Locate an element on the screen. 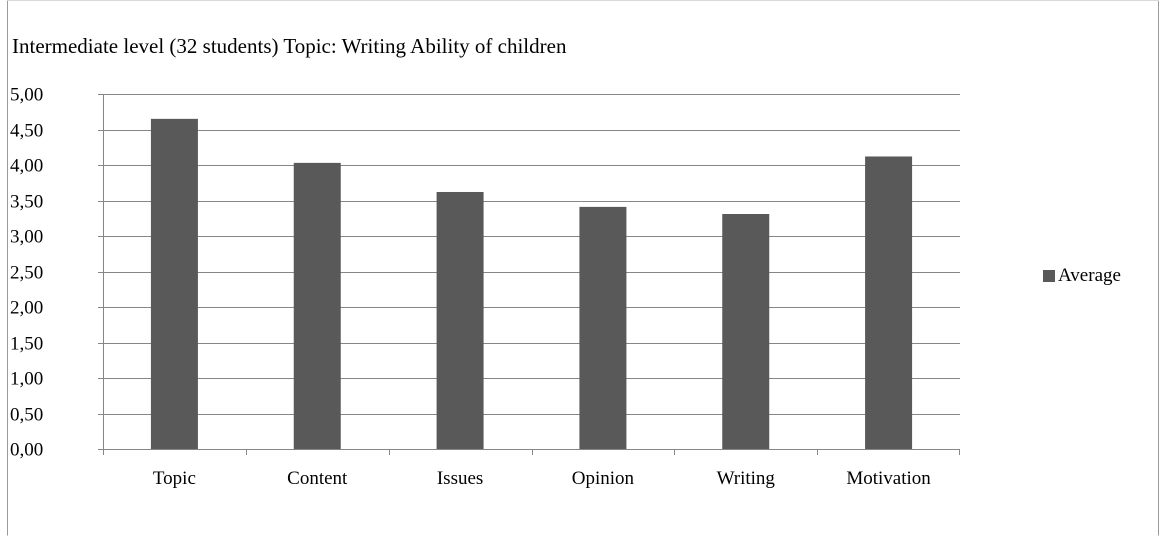 The image size is (1163, 537). y-tick-label: 2,00 is located at coordinates (26, 308).